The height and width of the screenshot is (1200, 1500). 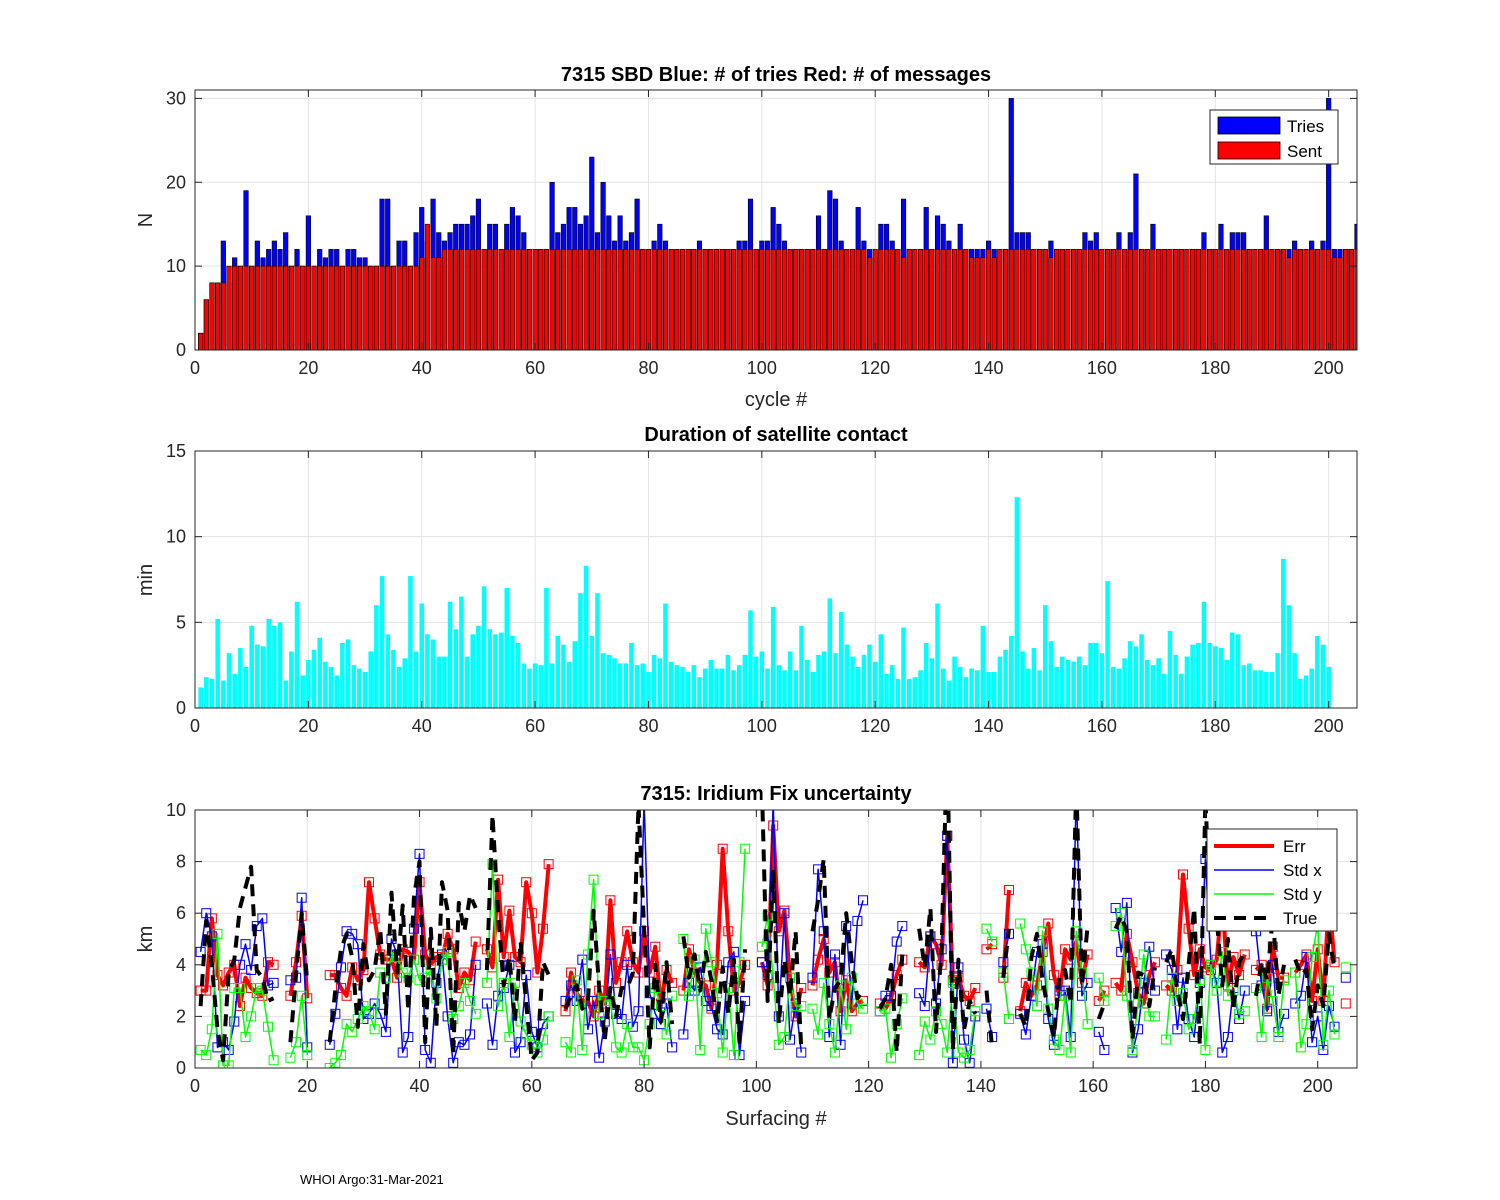 What do you see at coordinates (776, 794) in the screenshot?
I see `chart-title: 7315: Iridium Fix uncertainty` at bounding box center [776, 794].